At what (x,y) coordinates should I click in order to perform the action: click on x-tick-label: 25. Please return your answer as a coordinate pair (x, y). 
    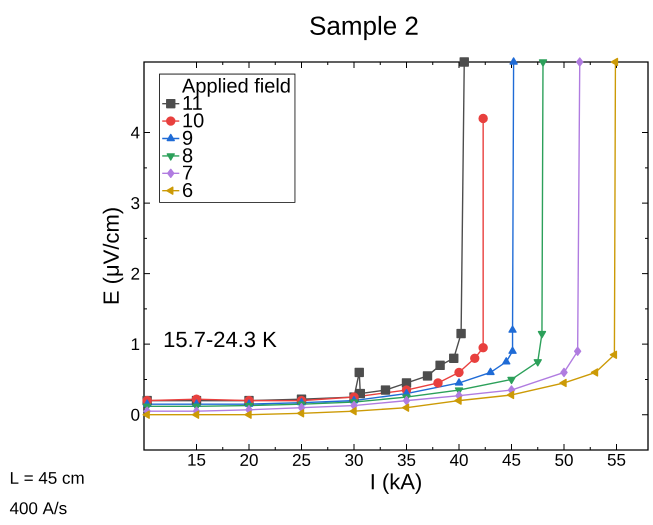
    Looking at the image, I should click on (301, 460).